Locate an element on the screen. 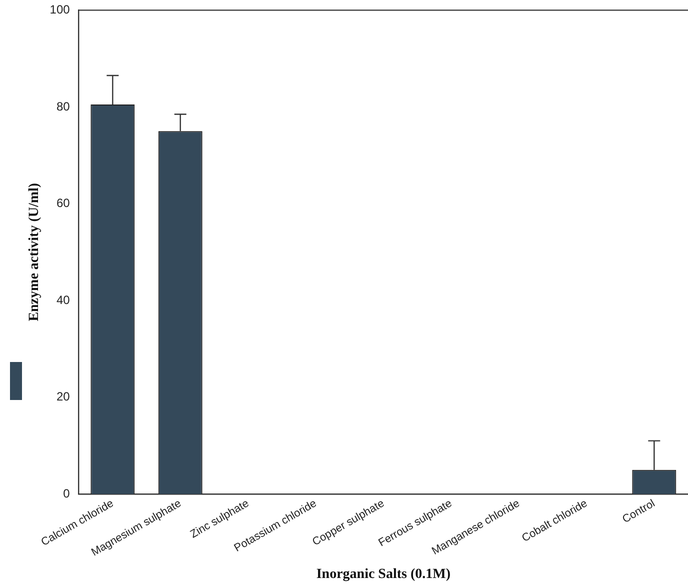  y-tick-label: 20 is located at coordinates (63, 397).